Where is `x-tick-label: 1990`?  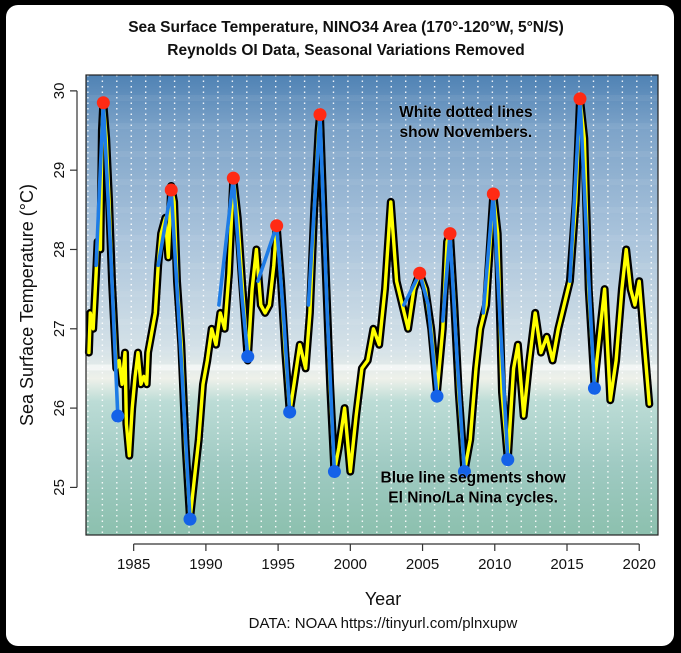
x-tick-label: 1990 is located at coordinates (205, 564).